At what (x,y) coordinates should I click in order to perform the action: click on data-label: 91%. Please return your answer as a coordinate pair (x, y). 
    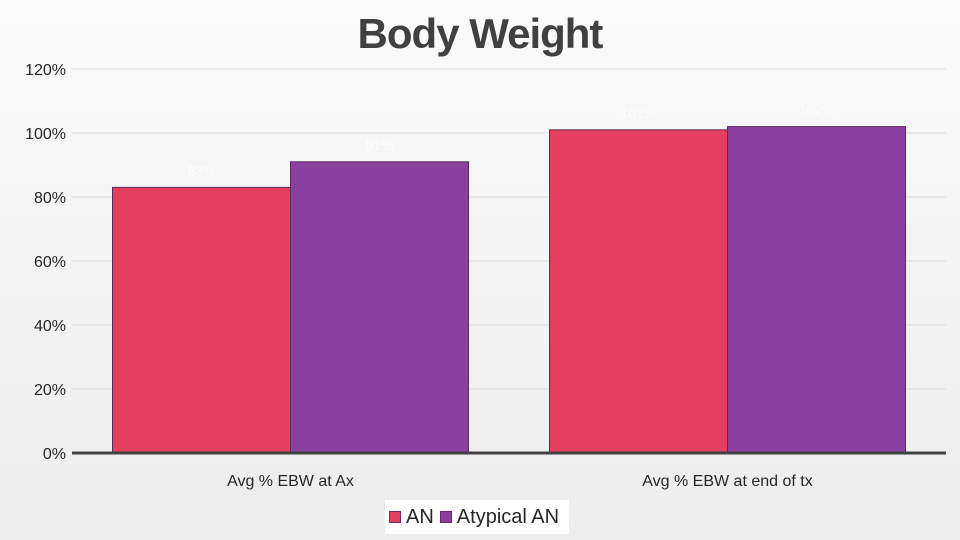
    Looking at the image, I should click on (379, 145).